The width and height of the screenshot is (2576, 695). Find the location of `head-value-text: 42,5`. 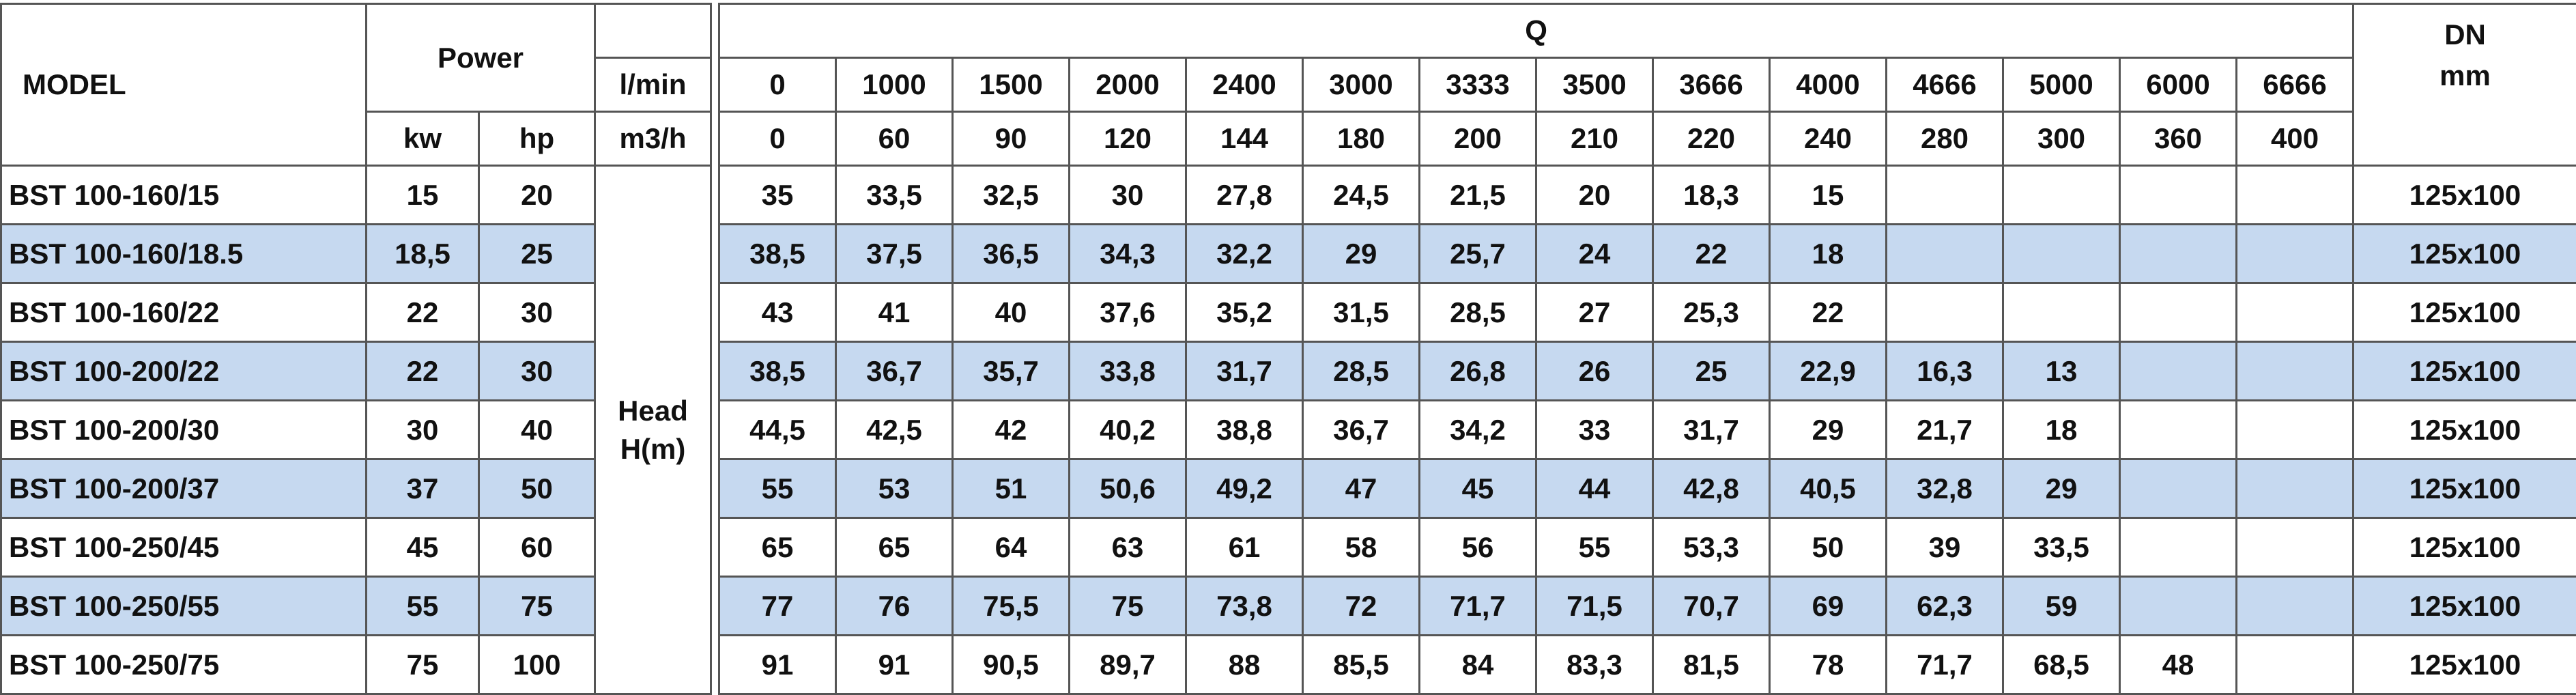

head-value-text: 42,5 is located at coordinates (894, 430).